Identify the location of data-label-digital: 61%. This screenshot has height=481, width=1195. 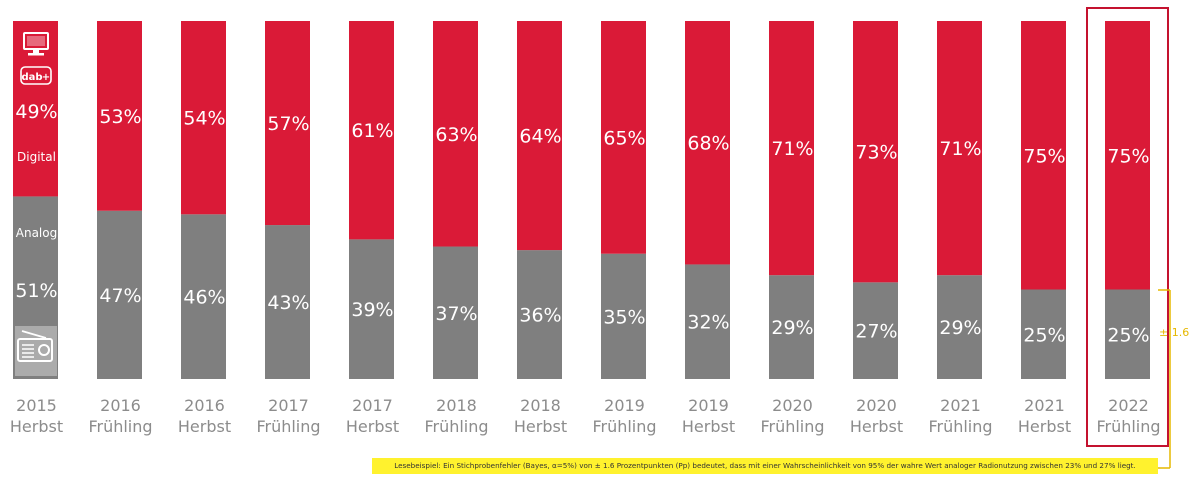
(372, 131).